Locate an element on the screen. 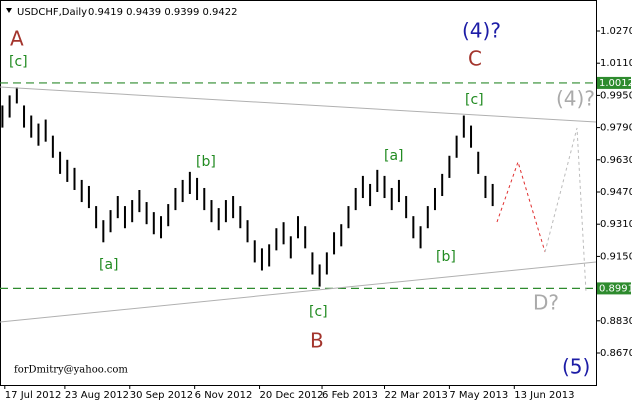 The width and height of the screenshot is (632, 402). y-tick-label: 0.9790 is located at coordinates (616, 128).